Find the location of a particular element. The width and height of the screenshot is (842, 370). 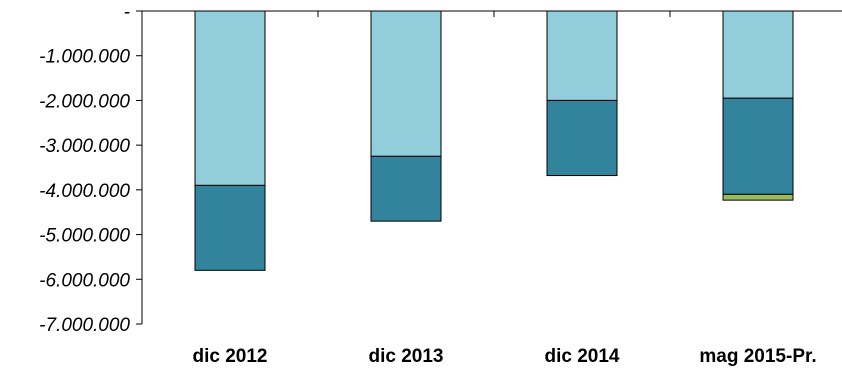

y-tick-label: -1.000.000 is located at coordinates (84, 57).